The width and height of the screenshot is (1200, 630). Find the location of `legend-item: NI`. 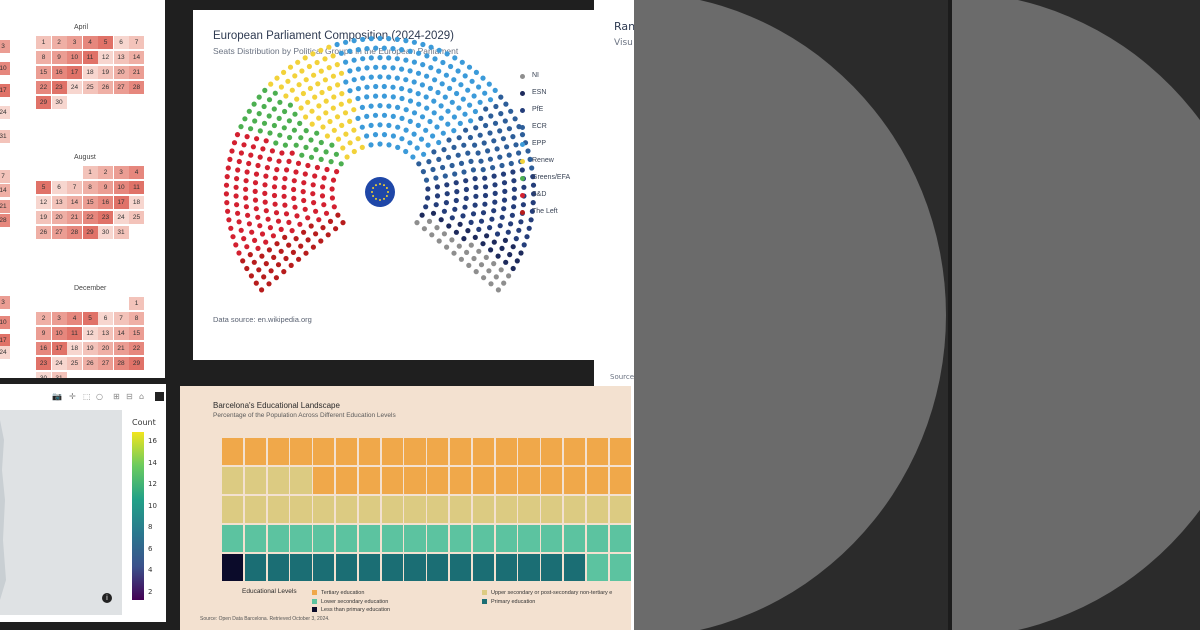

legend-item: NI is located at coordinates (529, 76).